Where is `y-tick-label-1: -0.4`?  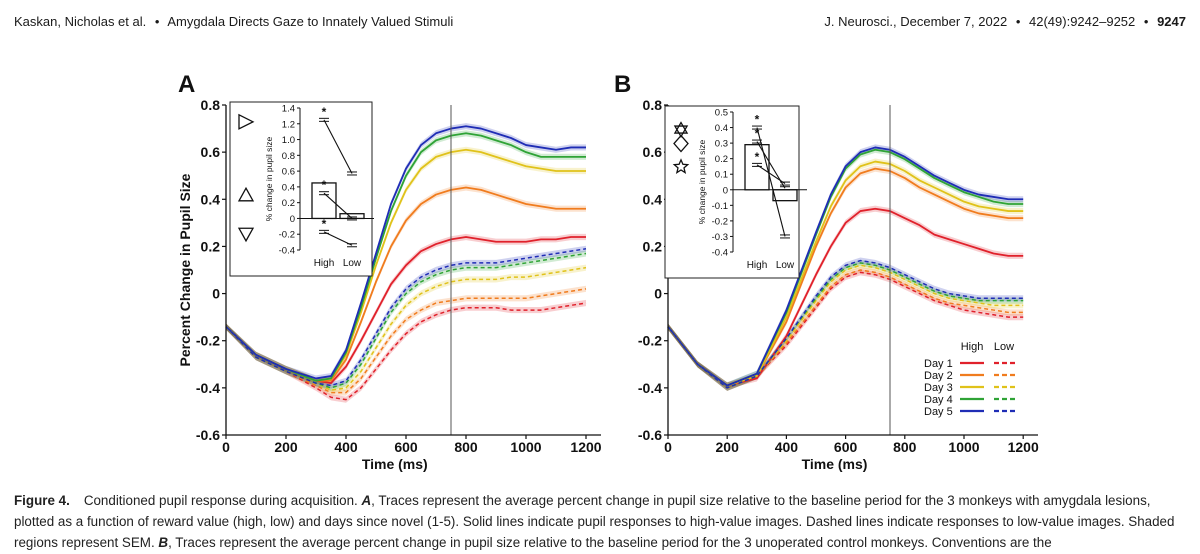
y-tick-label-1: -0.4 is located at coordinates (208, 388).